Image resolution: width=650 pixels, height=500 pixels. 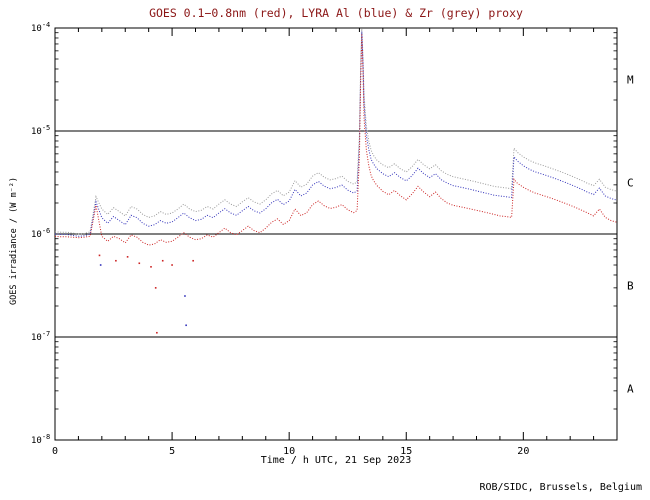 I want to click on x-tick-label: 0, so click(x=55, y=451).